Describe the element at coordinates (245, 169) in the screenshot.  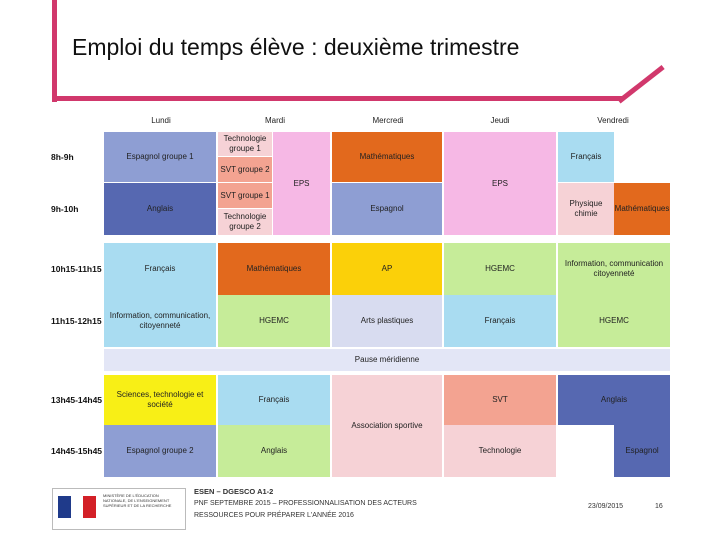
I see `course-cell: SVT groupe 2` at that location.